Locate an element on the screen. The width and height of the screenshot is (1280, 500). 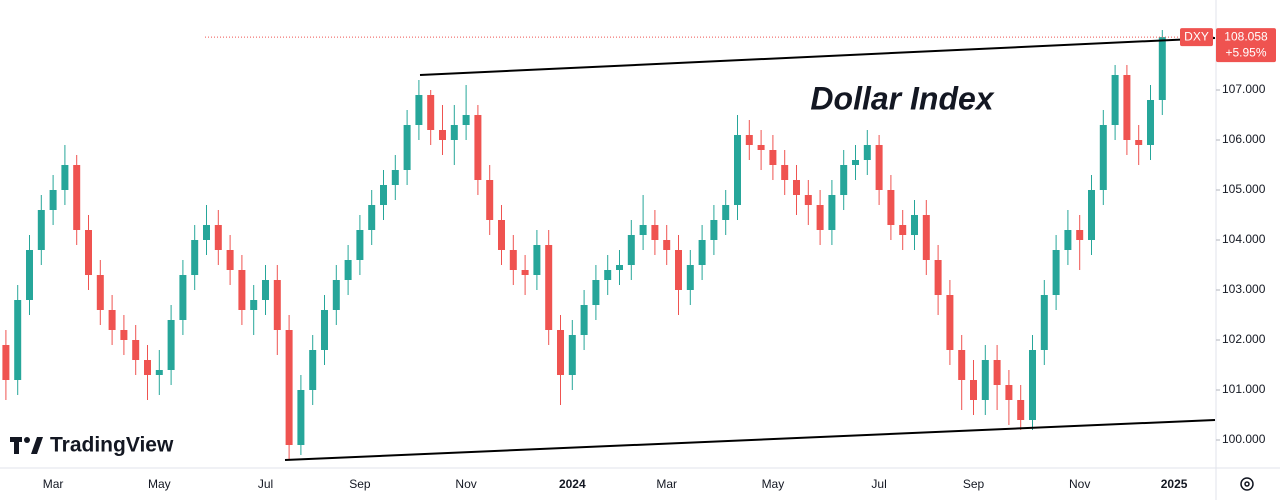
y-tick-label: 102.000 is located at coordinates (1244, 339).